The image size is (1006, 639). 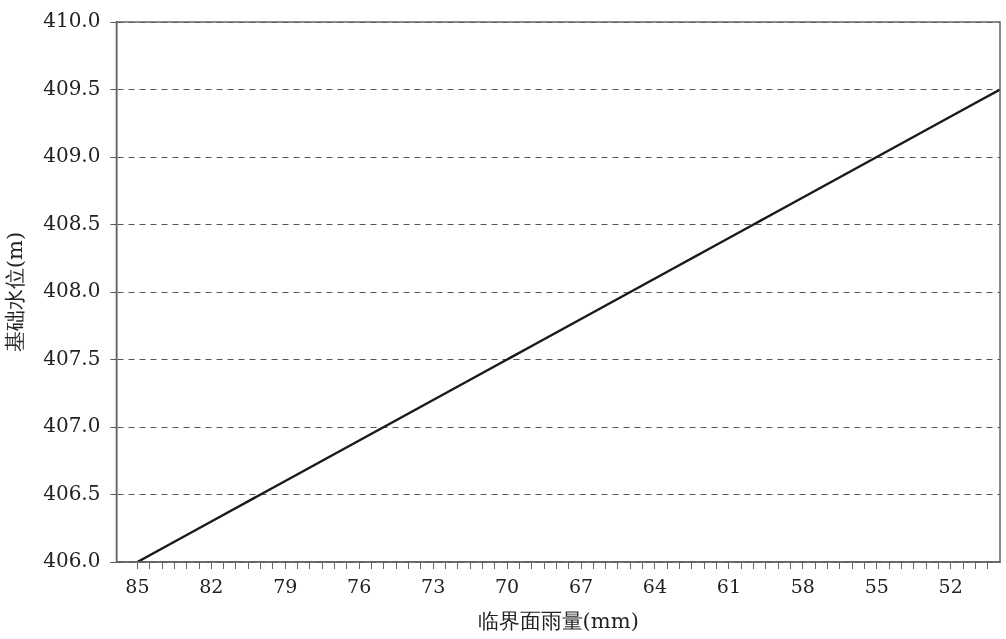 What do you see at coordinates (72, 20) in the screenshot?
I see `y-tick-label: 410.0` at bounding box center [72, 20].